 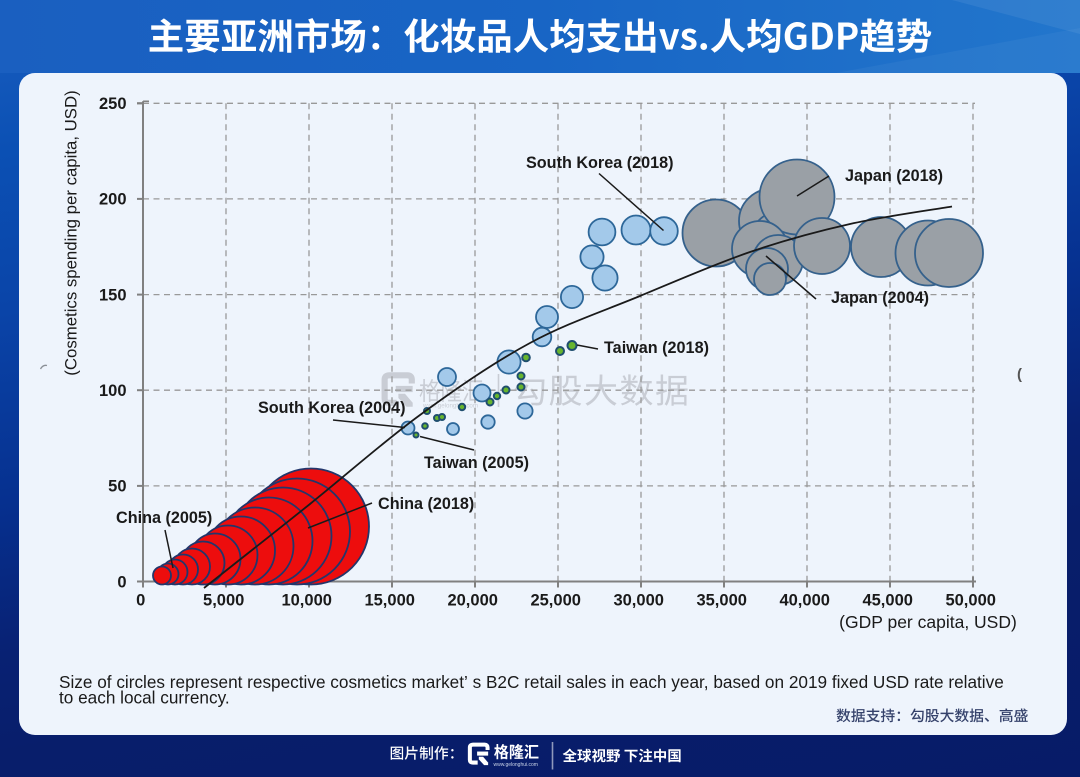 I want to click on svg-text: 5,000, so click(x=223, y=601).